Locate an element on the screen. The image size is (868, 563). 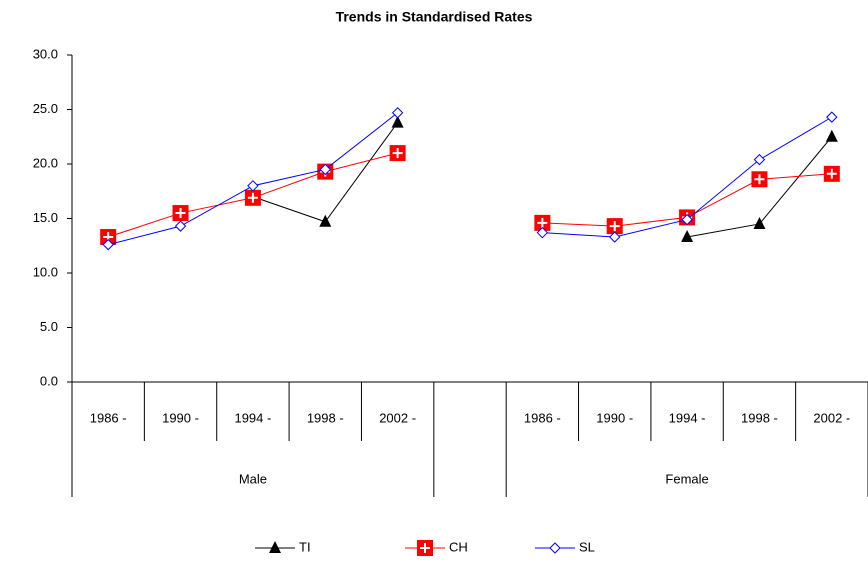
y-tick-label: 0.0 is located at coordinates (49, 380).